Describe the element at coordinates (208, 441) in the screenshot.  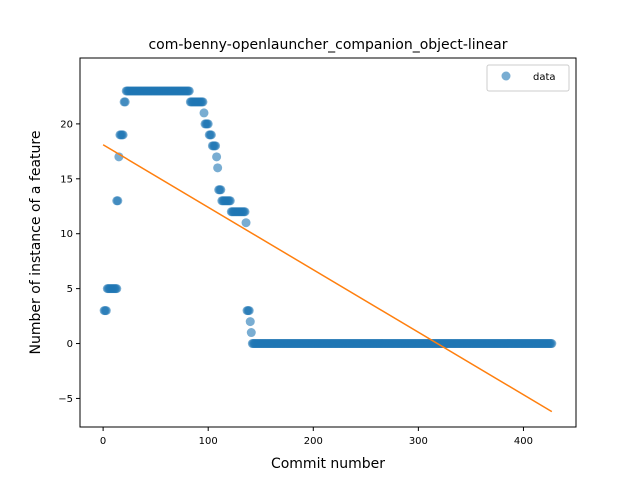
I see `x-tick-label: 100` at that location.